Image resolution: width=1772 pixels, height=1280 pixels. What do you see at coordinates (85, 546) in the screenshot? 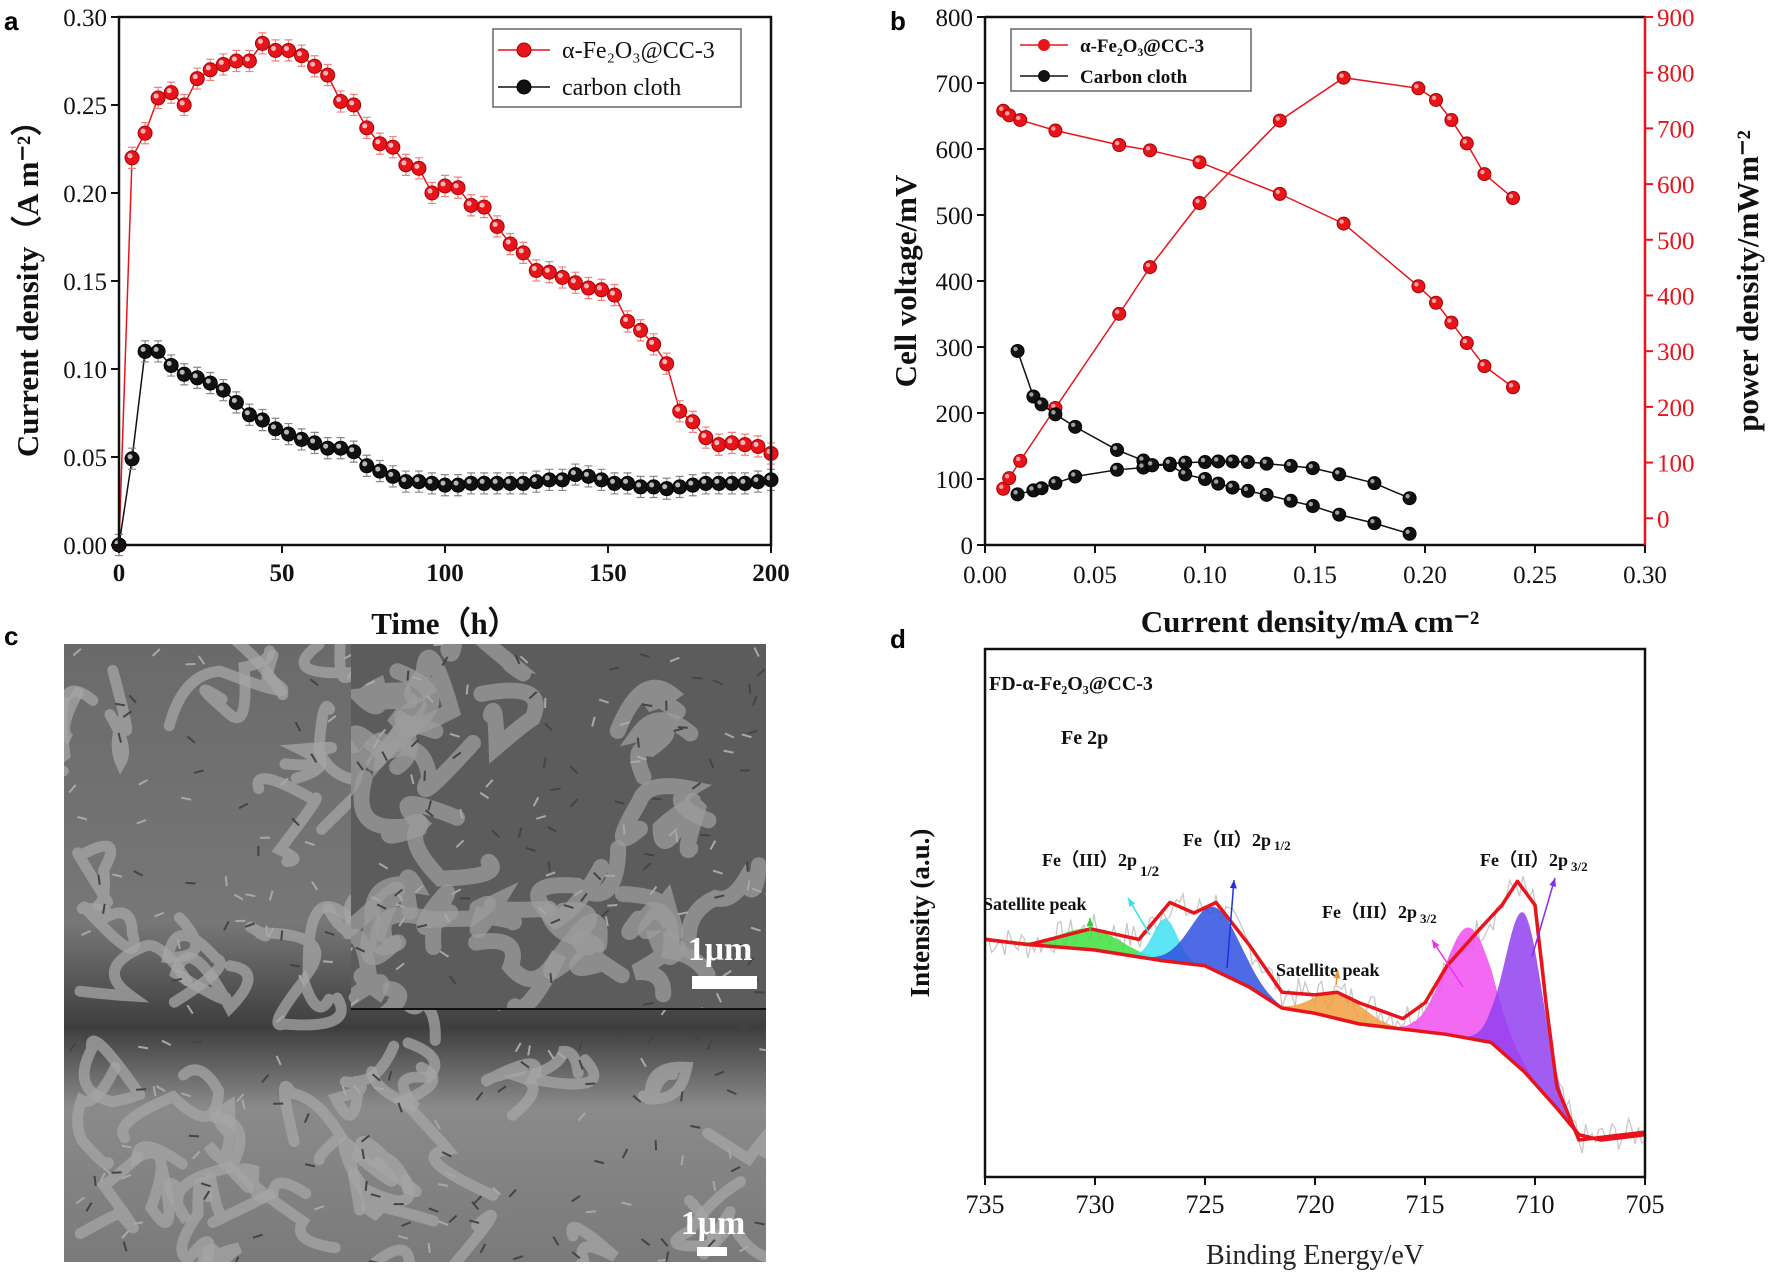
I see `y-tick-label: 0.00` at bounding box center [85, 546].